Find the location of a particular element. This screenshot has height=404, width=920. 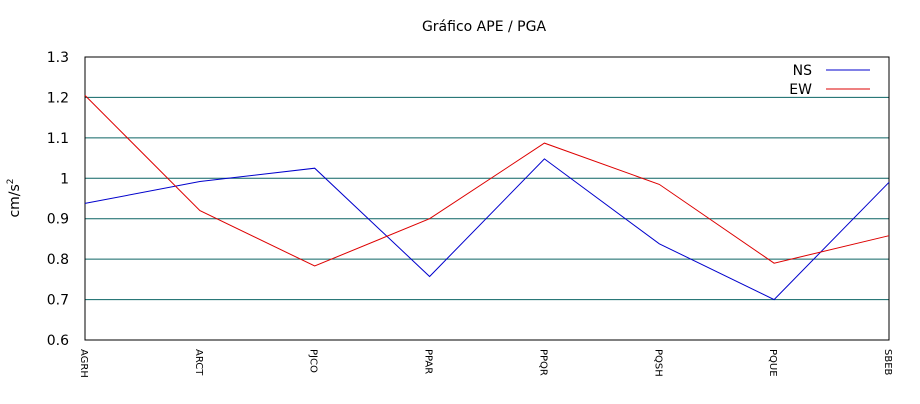

y-tick-label: 1.3 is located at coordinates (58, 58).